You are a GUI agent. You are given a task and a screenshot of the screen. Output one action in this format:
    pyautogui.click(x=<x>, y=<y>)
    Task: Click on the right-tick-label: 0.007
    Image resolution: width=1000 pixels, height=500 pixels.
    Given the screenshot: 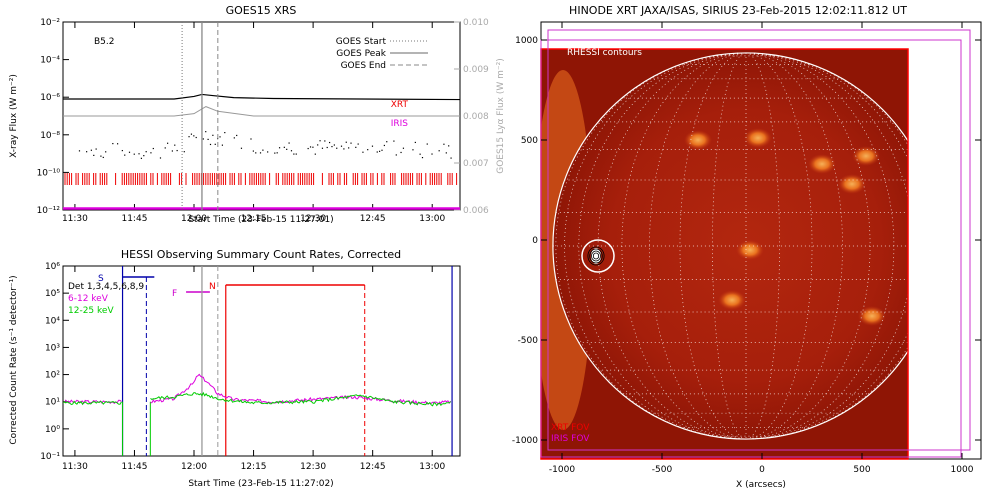 What is the action you would take?
    pyautogui.click(x=476, y=164)
    